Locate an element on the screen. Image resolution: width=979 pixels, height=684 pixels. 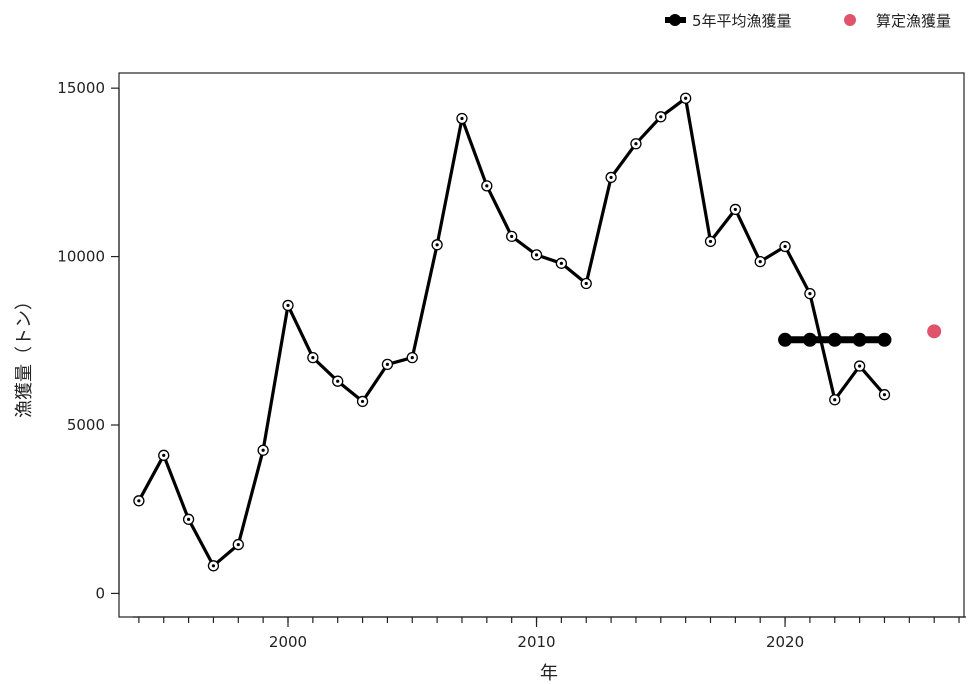
x-tick-label: 2010 is located at coordinates (536, 642).